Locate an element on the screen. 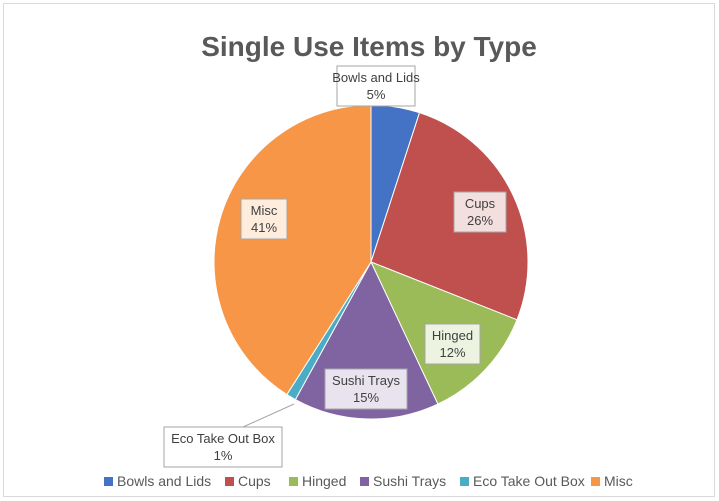 The image size is (719, 501). callout-value-label: 15% is located at coordinates (366, 397).